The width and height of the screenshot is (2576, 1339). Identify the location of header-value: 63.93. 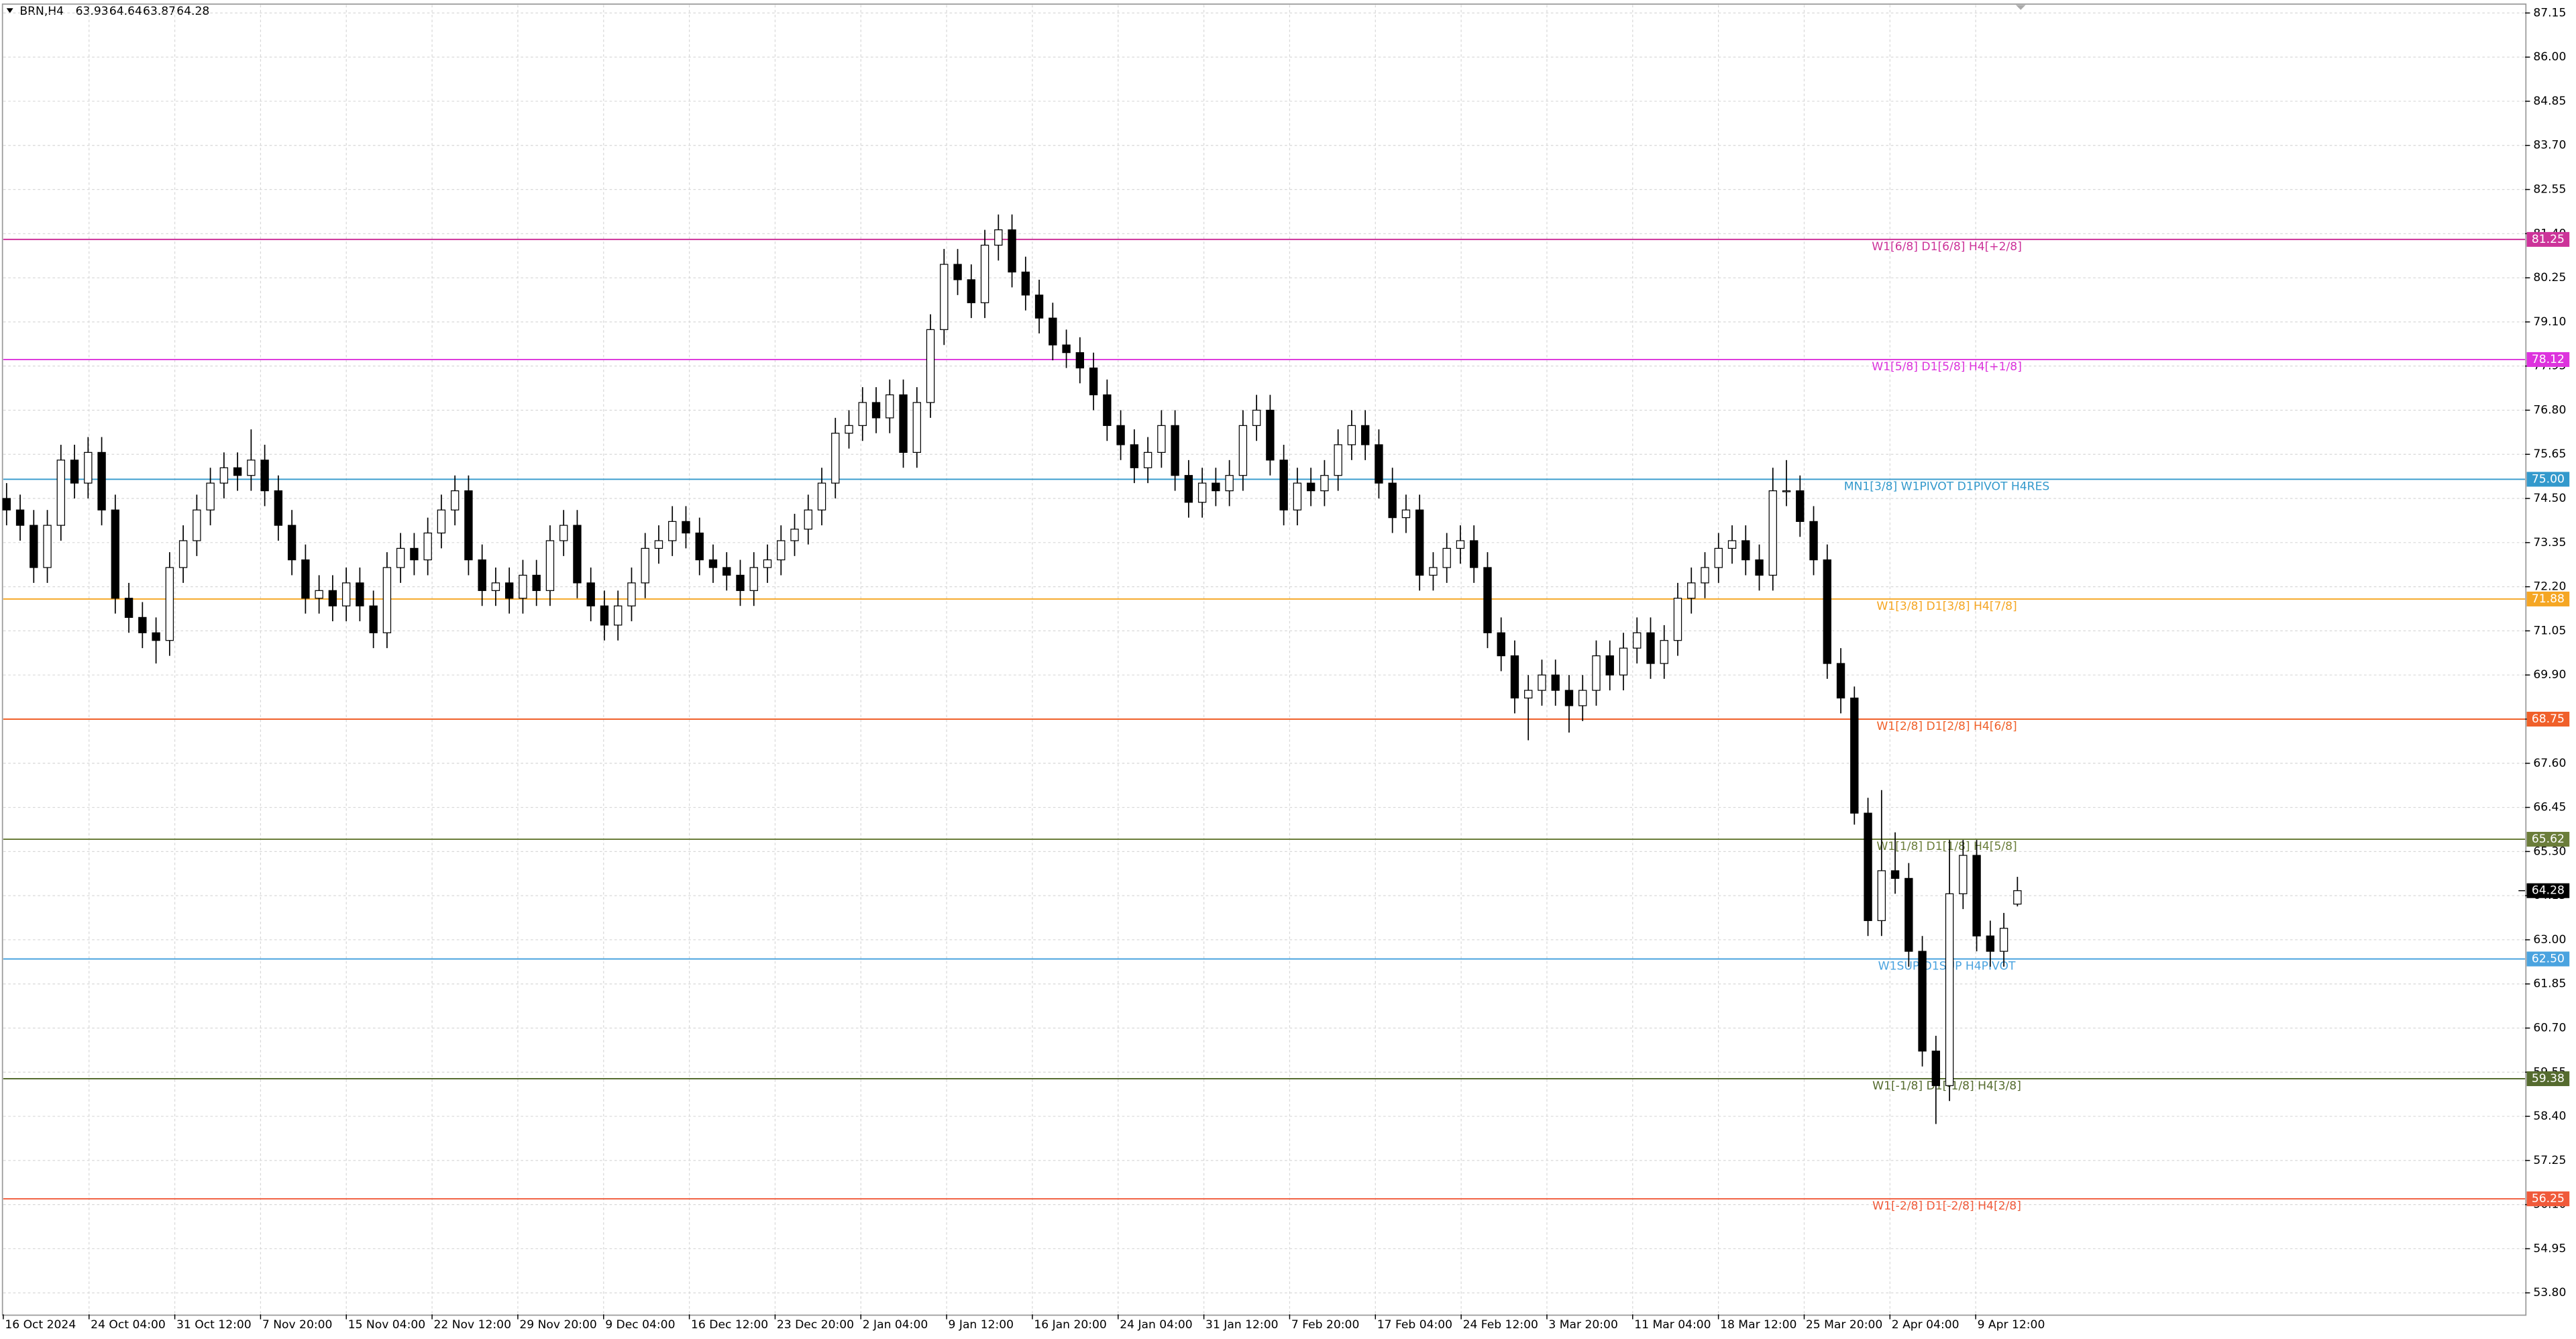
(92, 11).